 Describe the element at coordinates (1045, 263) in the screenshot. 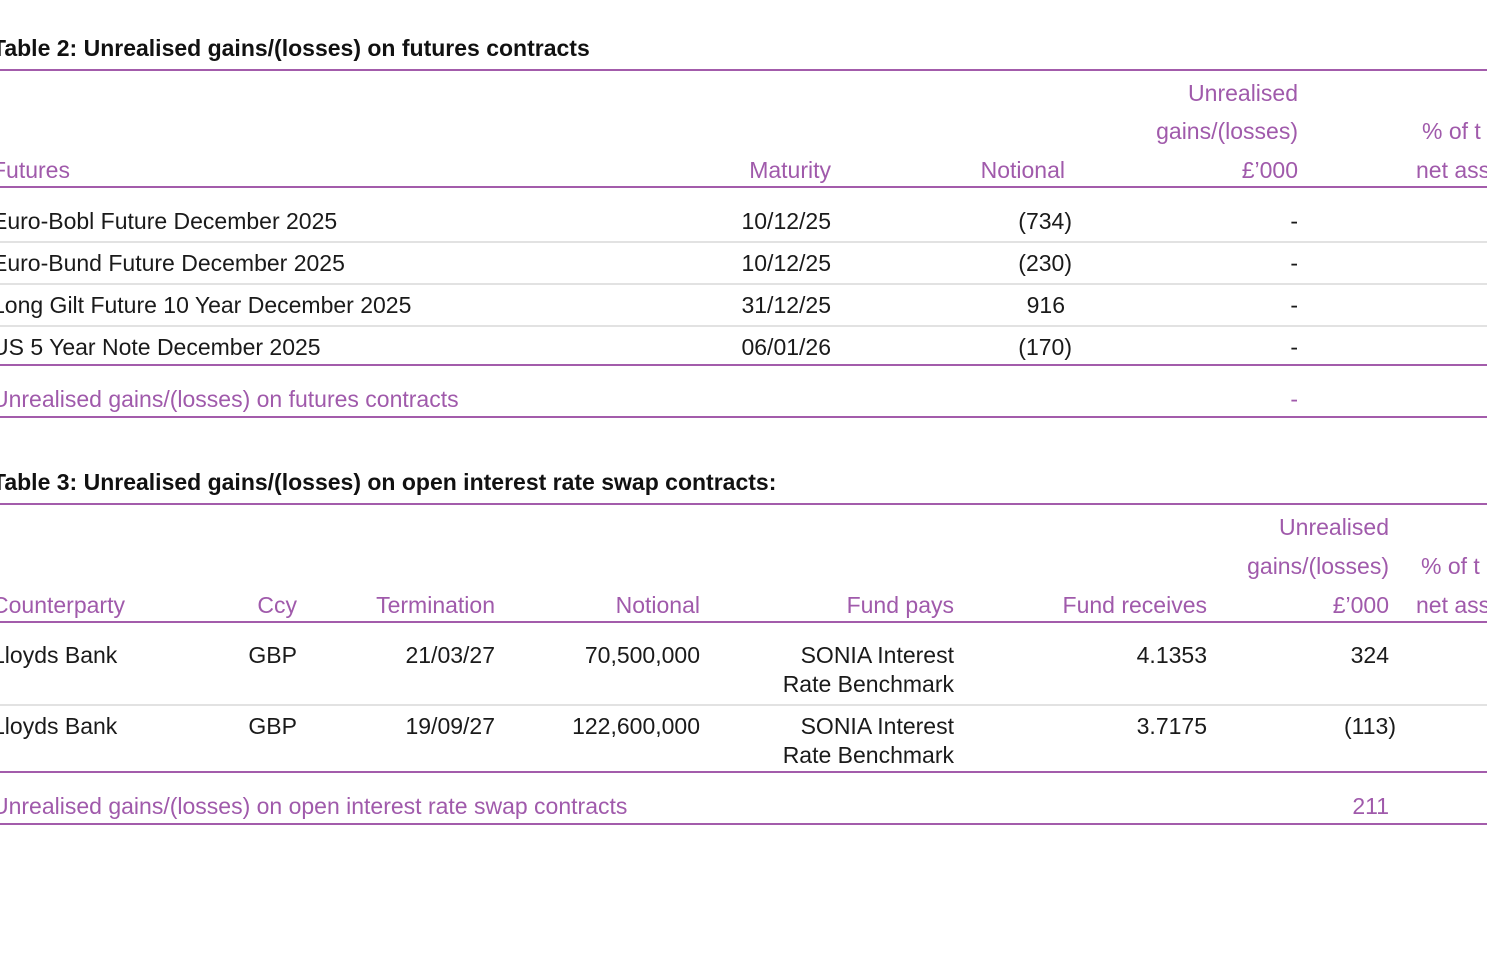

I see `cell: (230)` at that location.